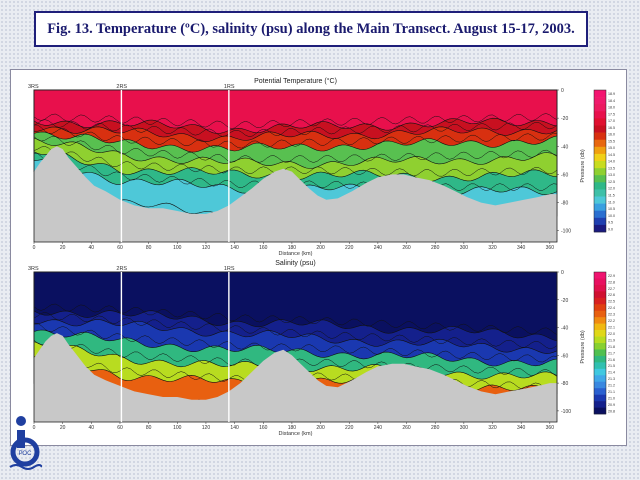 The image size is (640, 480). What do you see at coordinates (611, 353) in the screenshot?
I see `colorbar-label: 21.7` at bounding box center [611, 353].